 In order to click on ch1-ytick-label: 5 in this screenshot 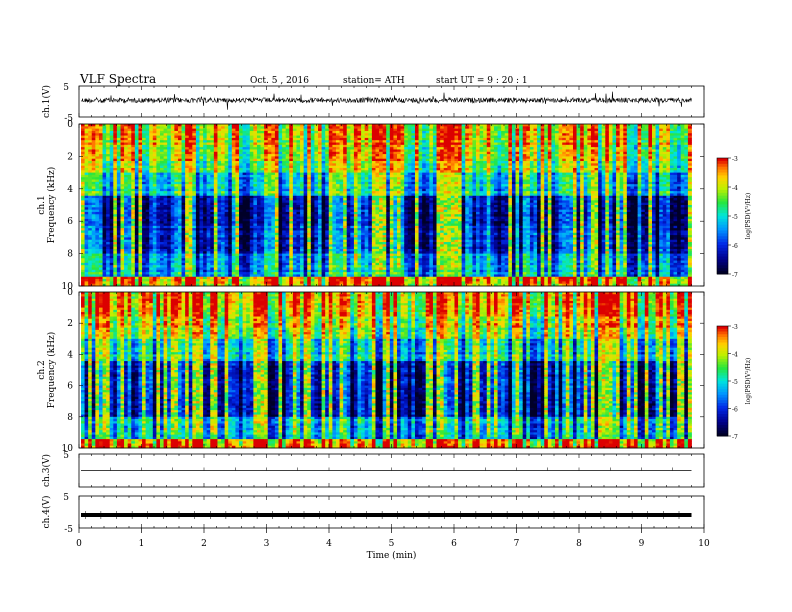, I will do `click(66, 88)`.